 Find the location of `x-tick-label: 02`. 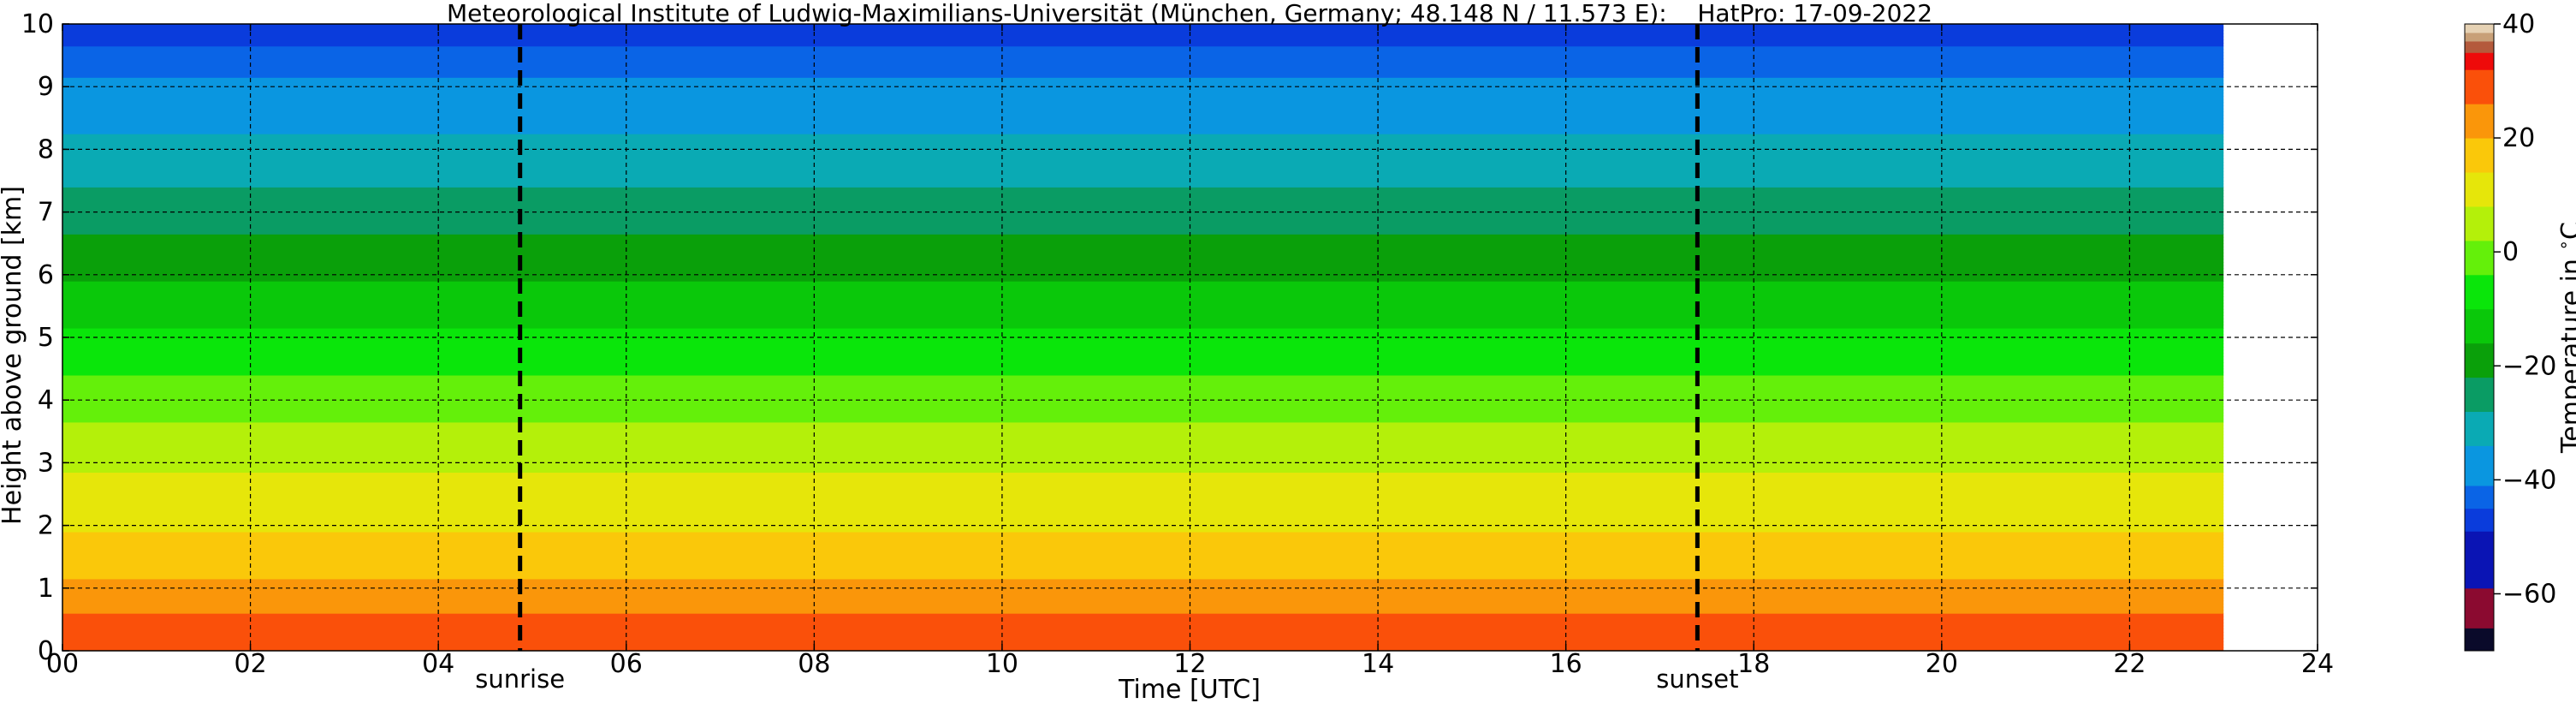

x-tick-label: 02 is located at coordinates (250, 664).